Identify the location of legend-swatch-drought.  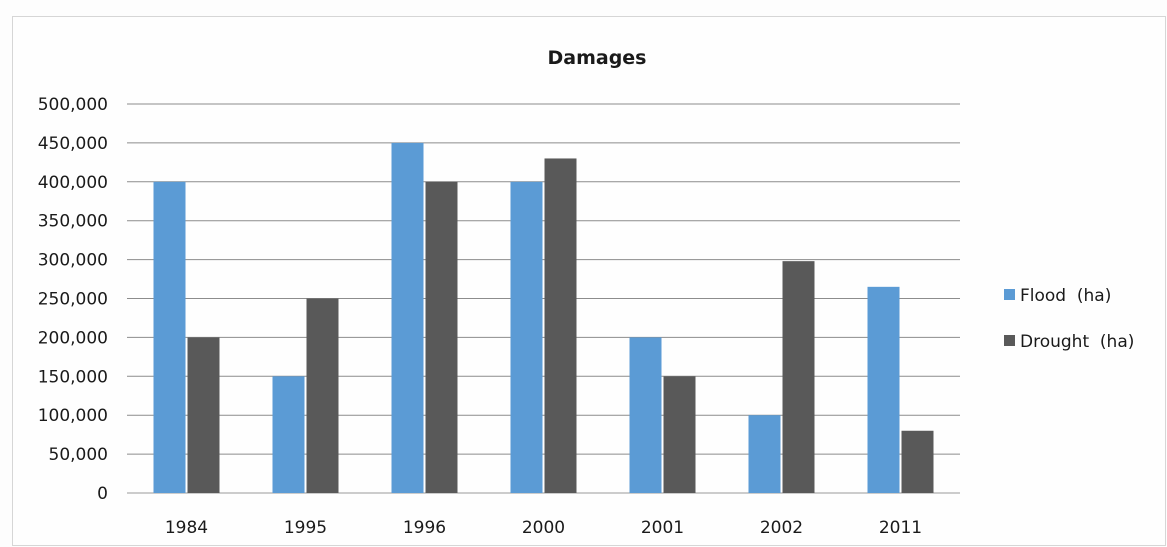
(1009, 340).